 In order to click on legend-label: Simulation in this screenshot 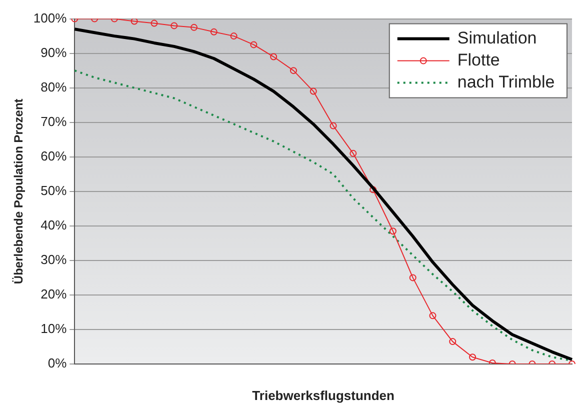, I will do `click(497, 38)`.